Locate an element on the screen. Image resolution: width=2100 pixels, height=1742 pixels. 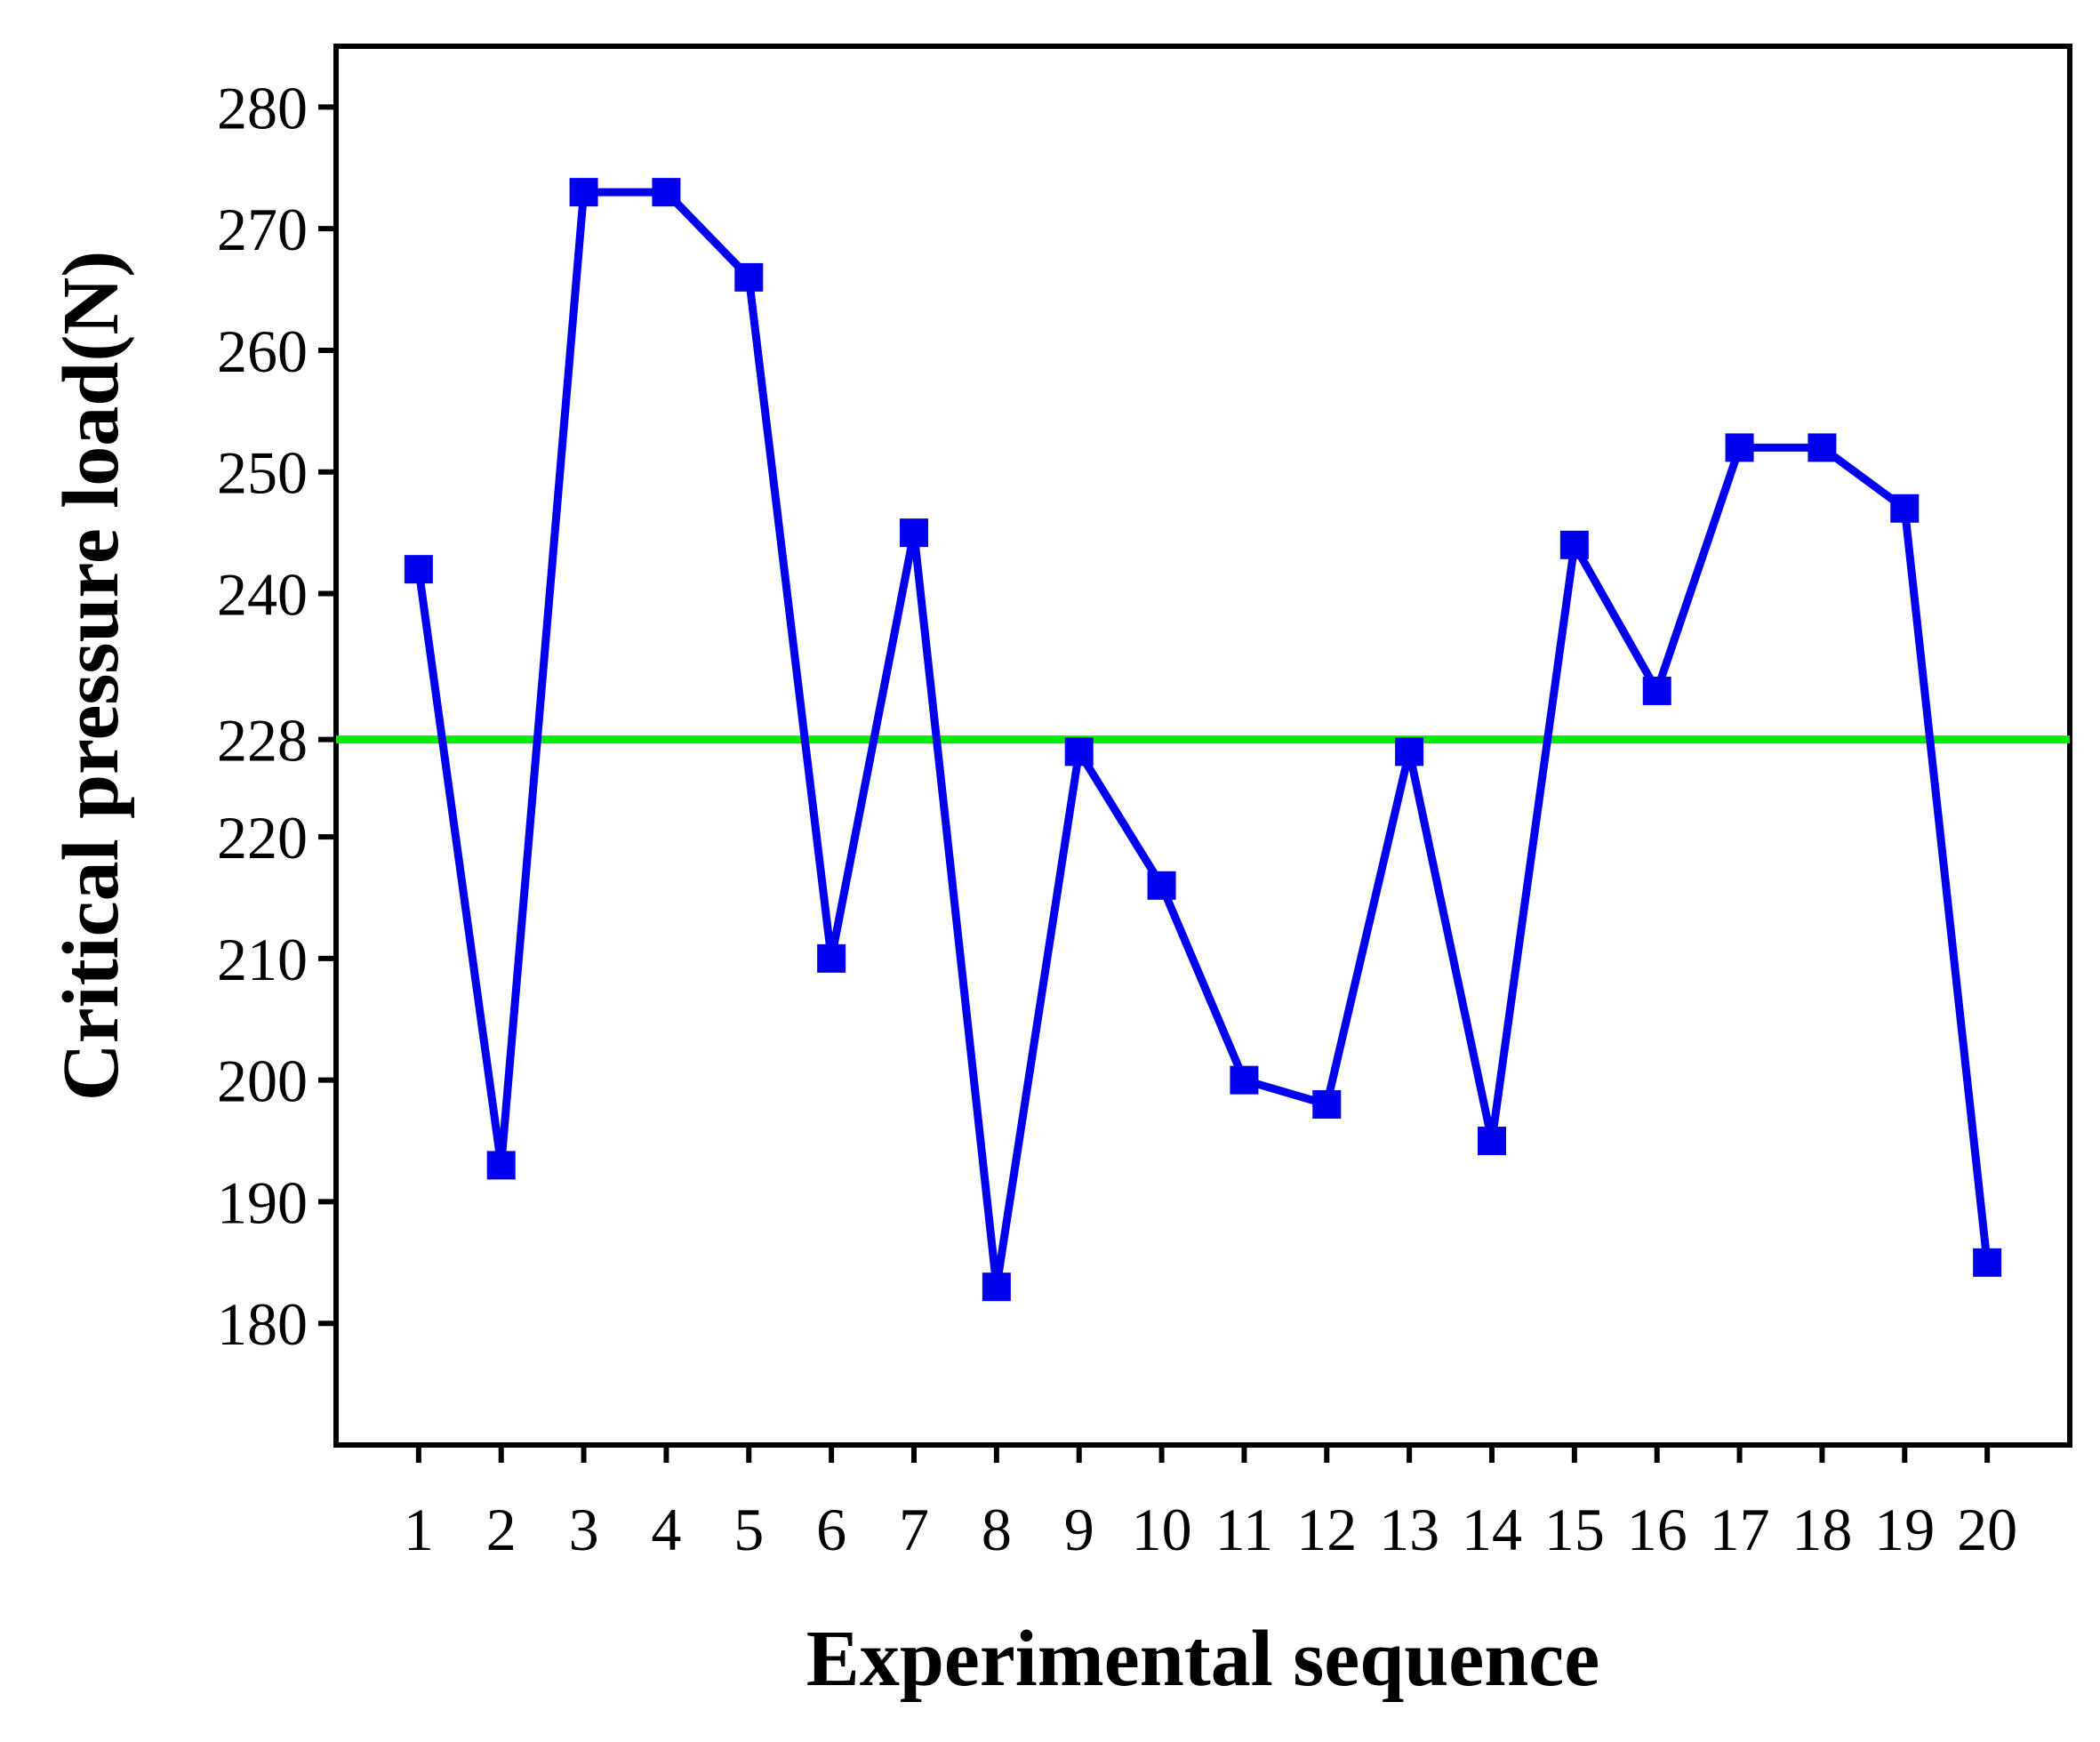
x-axis-title: Experimental sequence is located at coordinates (1202, 1659).